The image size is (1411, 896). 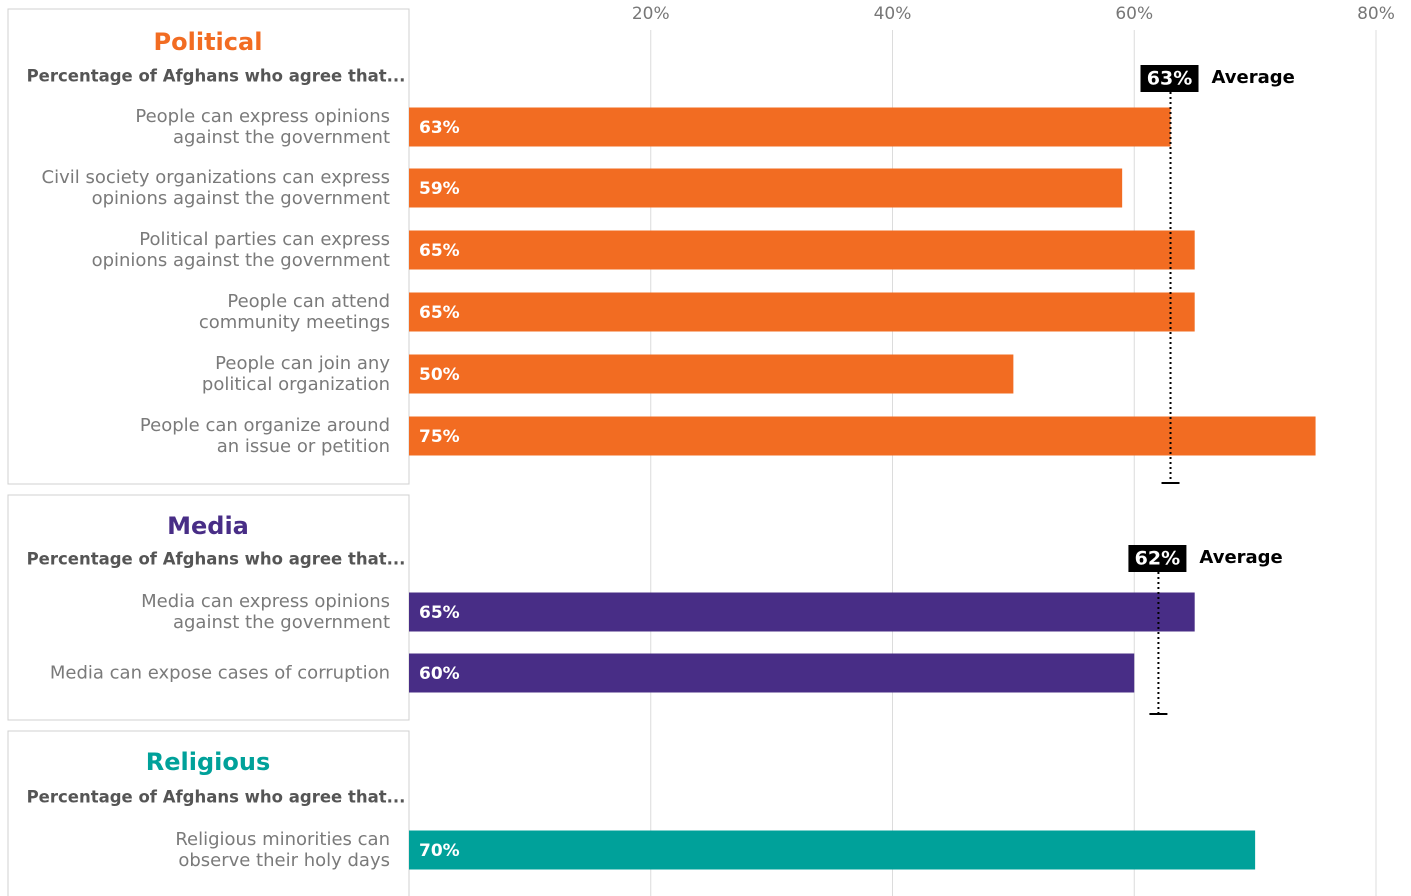 What do you see at coordinates (893, 14) in the screenshot?
I see `x-tick-label: 40%` at bounding box center [893, 14].